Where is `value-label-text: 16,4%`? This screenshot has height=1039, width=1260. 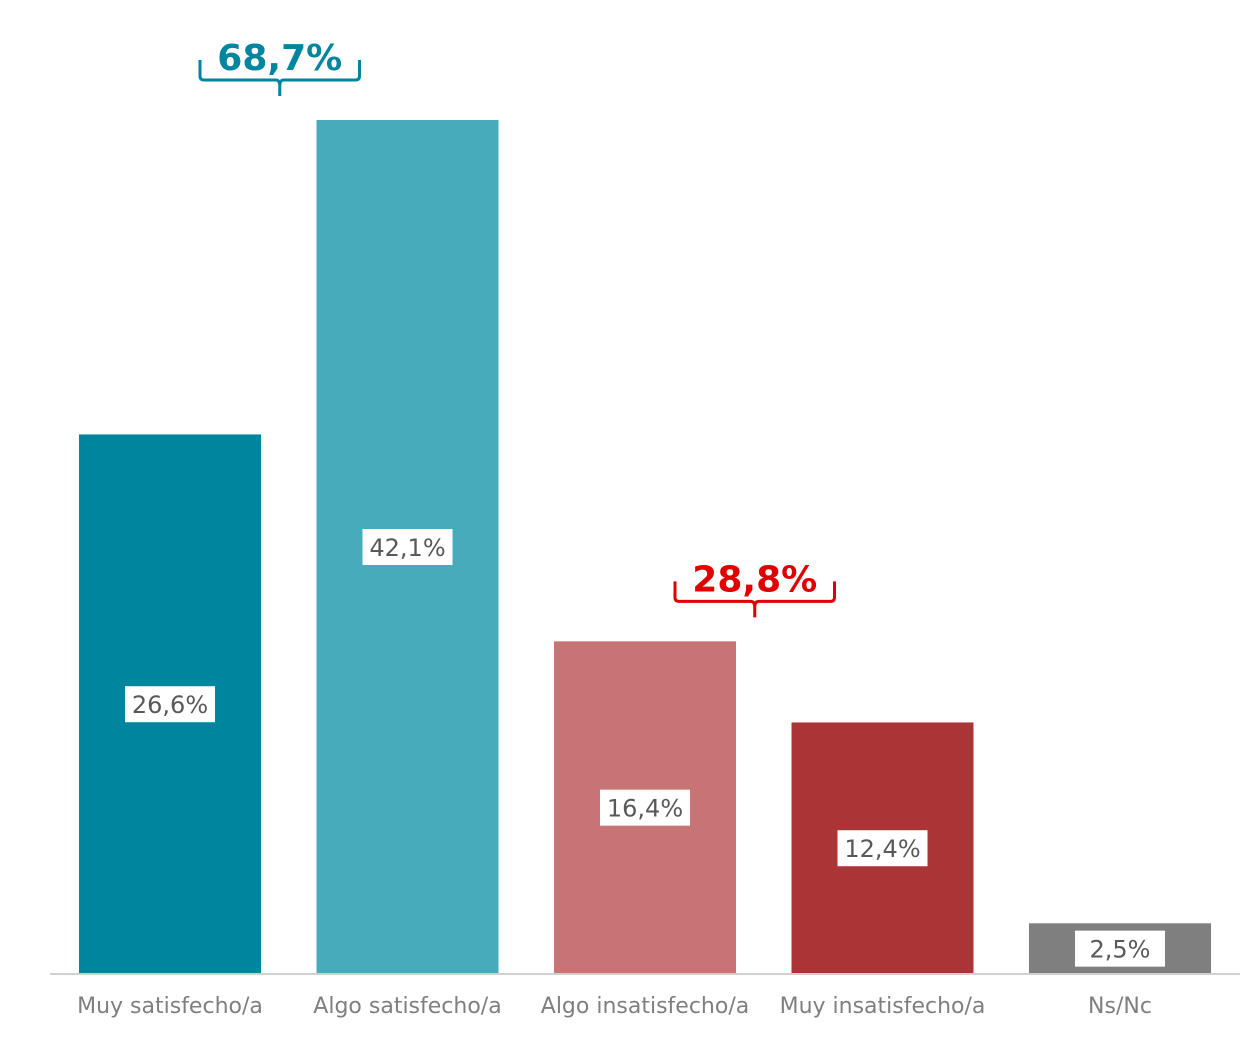
value-label-text: 16,4% is located at coordinates (645, 809).